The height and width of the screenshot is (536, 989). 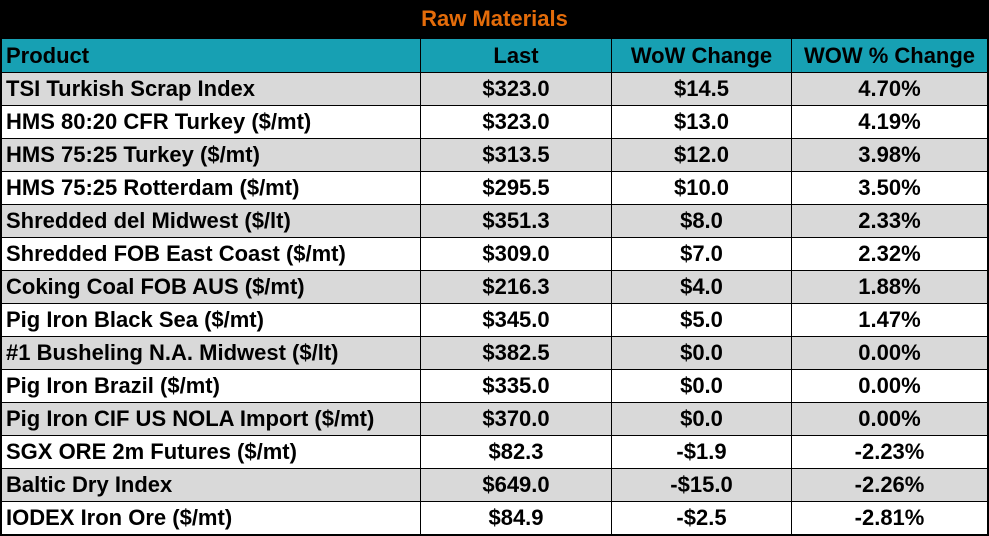 I want to click on product-cell: Shredded del Midwest ($/lt), so click(x=211, y=221).